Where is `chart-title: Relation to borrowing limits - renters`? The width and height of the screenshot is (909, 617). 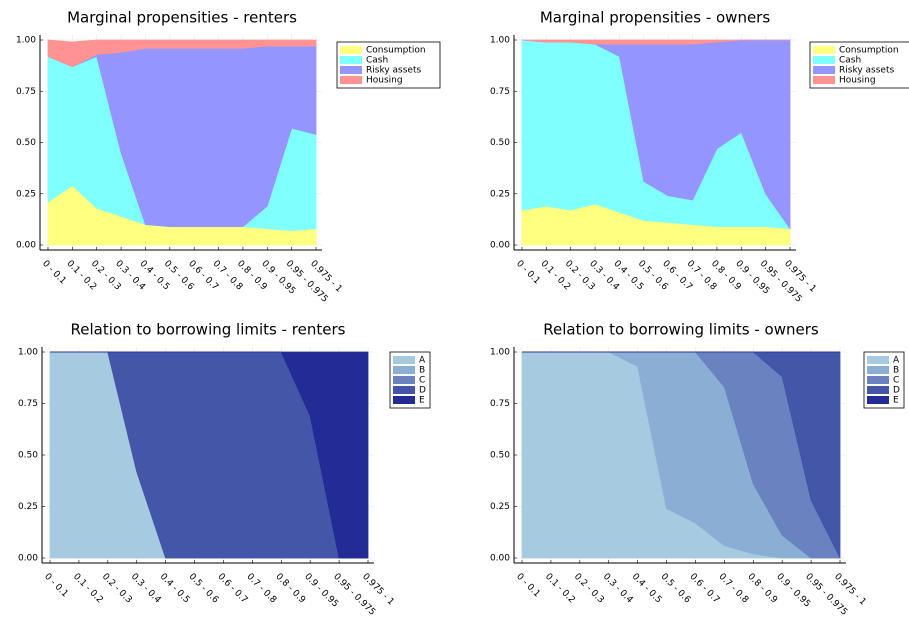 chart-title: Relation to borrowing limits - renters is located at coordinates (208, 330).